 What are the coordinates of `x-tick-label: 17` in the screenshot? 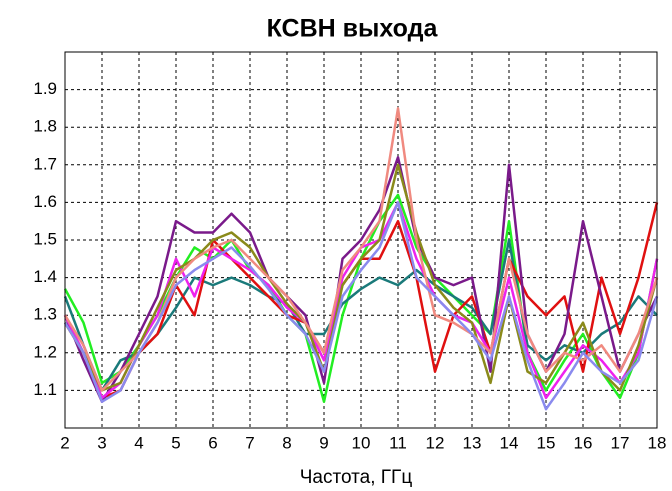 It's located at (620, 442).